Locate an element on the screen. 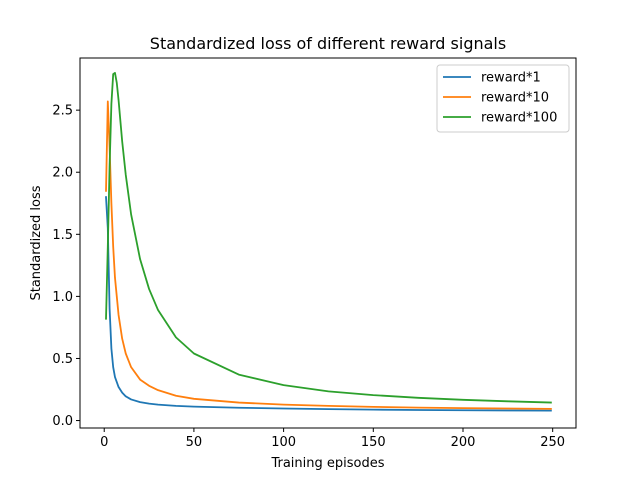 Image resolution: width=640 pixels, height=484 pixels. y-tick-label: 0.5 is located at coordinates (62, 359).